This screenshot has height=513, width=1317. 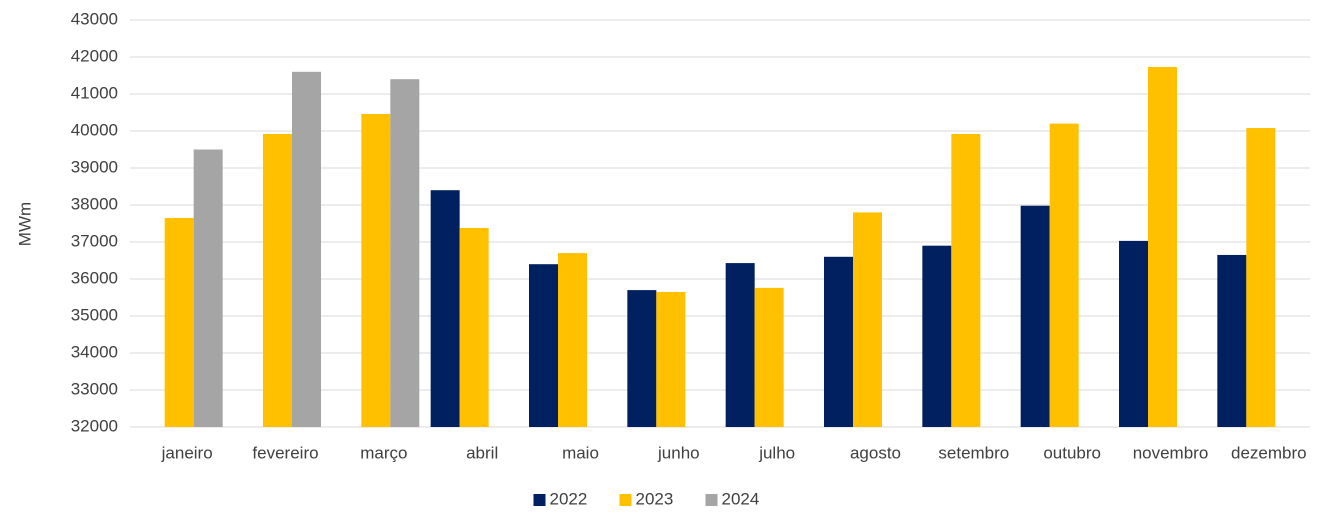 What do you see at coordinates (1269, 452) in the screenshot?
I see `x-tick-label: dezembro` at bounding box center [1269, 452].